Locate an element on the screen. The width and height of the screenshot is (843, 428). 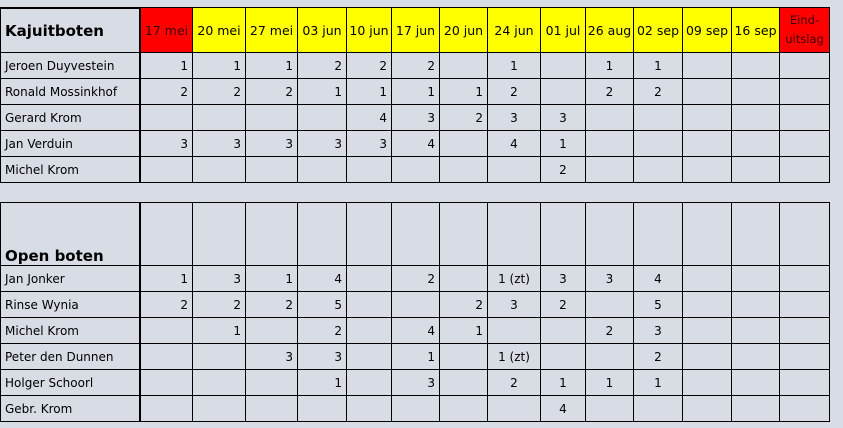
column-header: 27 mei is located at coordinates (272, 30).